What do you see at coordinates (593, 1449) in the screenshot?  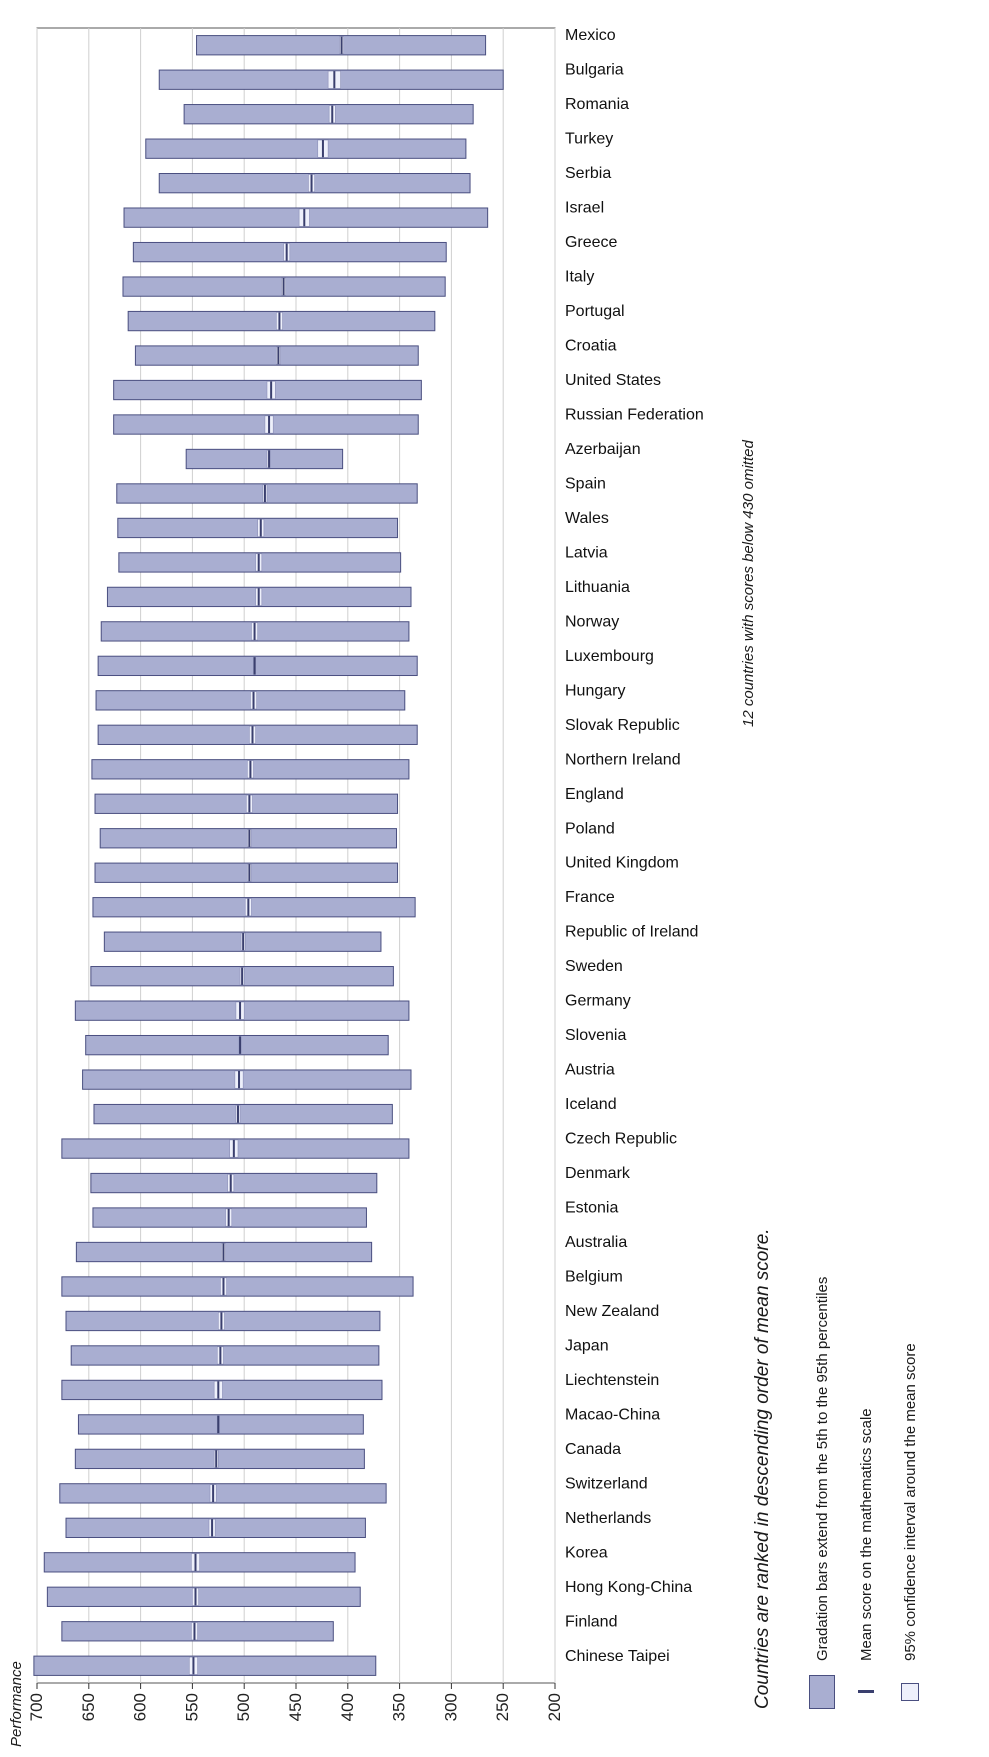 I see `country-label: Canada` at bounding box center [593, 1449].